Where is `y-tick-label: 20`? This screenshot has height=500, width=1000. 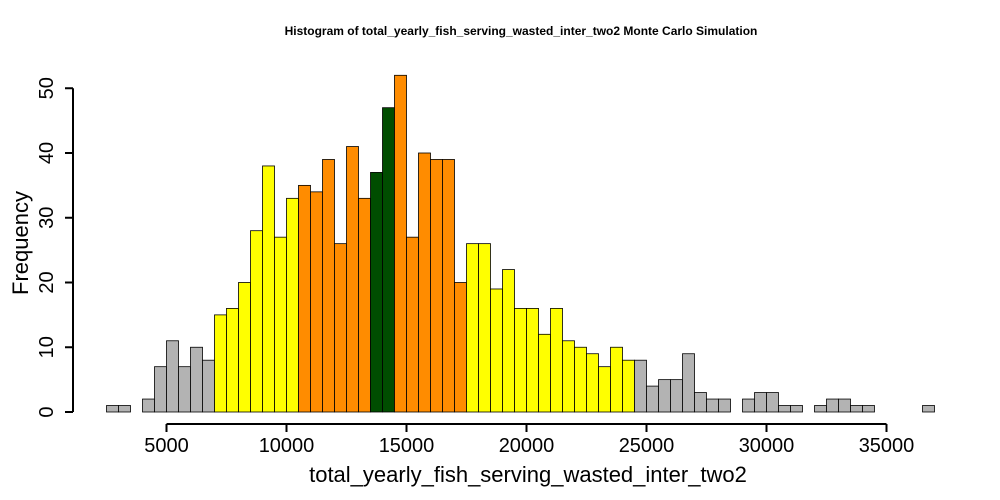
y-tick-label: 20 is located at coordinates (47, 282).